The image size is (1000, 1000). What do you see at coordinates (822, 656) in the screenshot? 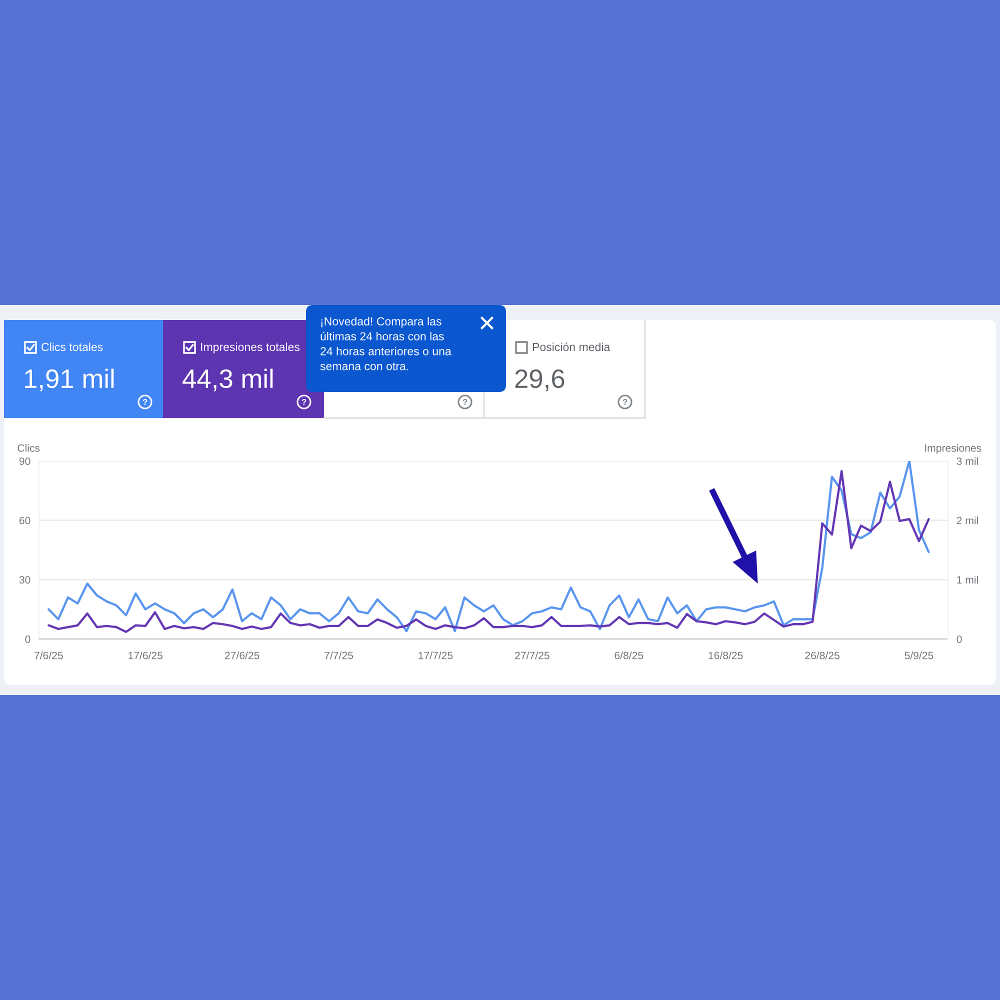
I see `x-tick-label: 26/8/25` at bounding box center [822, 656].